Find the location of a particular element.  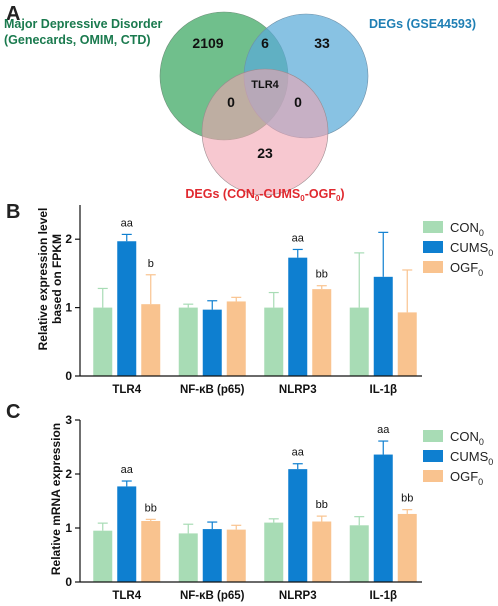

venn-region-gse-con: 0 is located at coordinates (298, 102).